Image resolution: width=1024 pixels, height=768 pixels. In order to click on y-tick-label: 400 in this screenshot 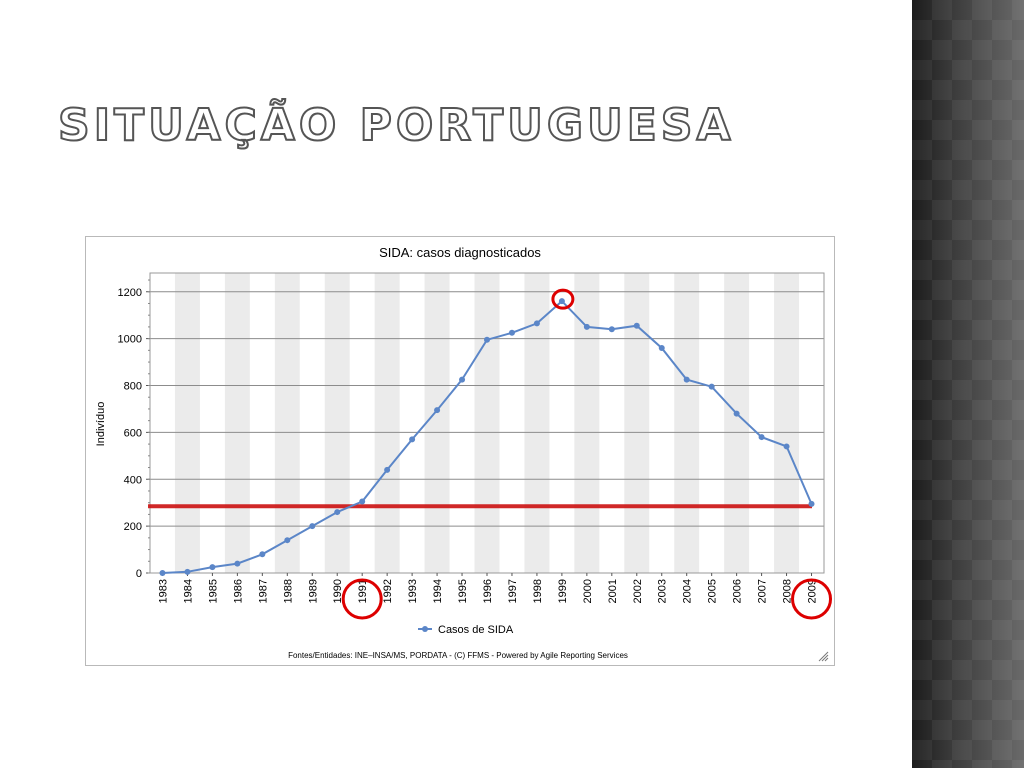, I will do `click(133, 480)`.